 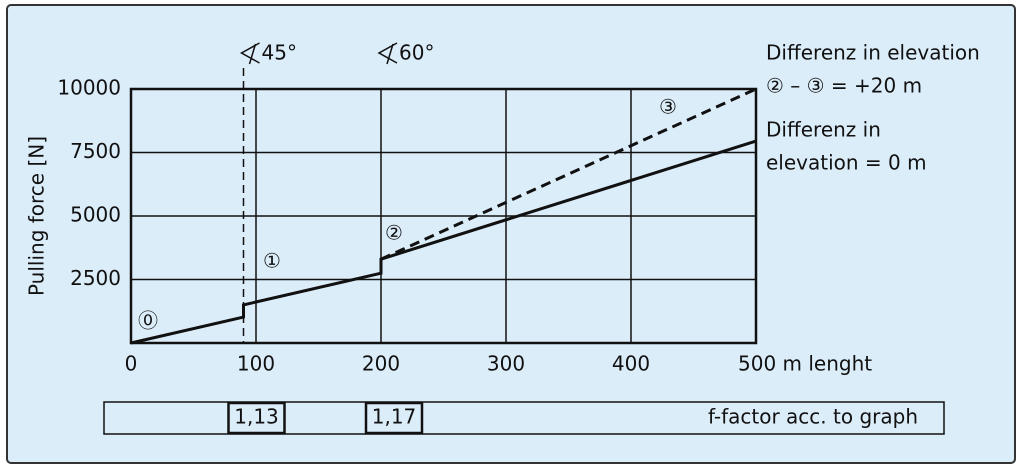 I want to click on y-tick-label: 7500, so click(x=95, y=151).